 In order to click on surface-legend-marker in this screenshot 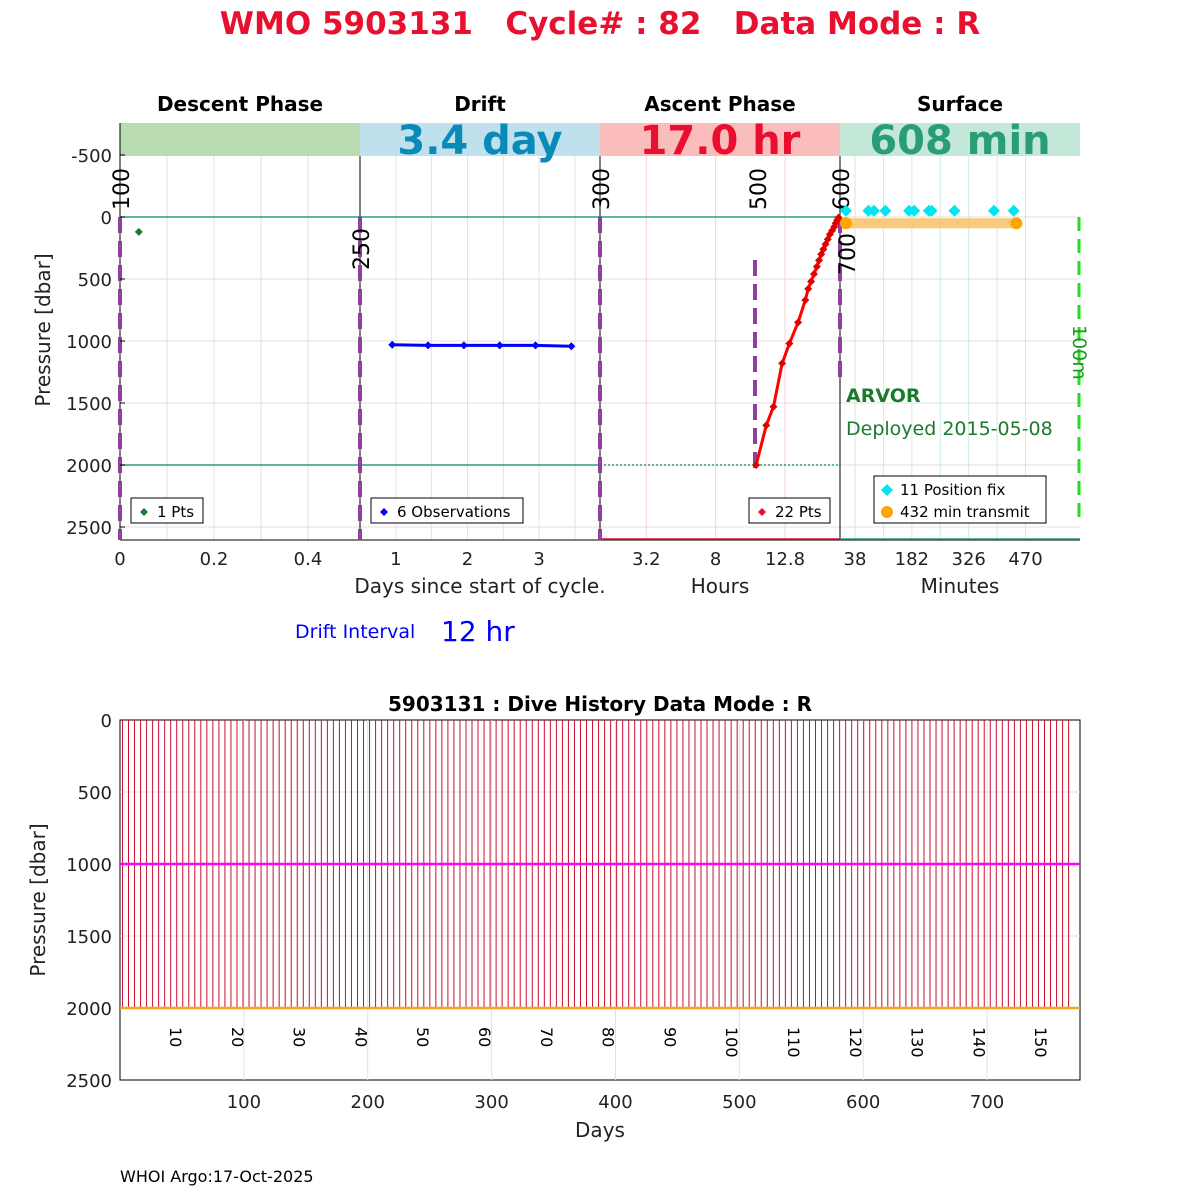, I will do `click(887, 490)`.